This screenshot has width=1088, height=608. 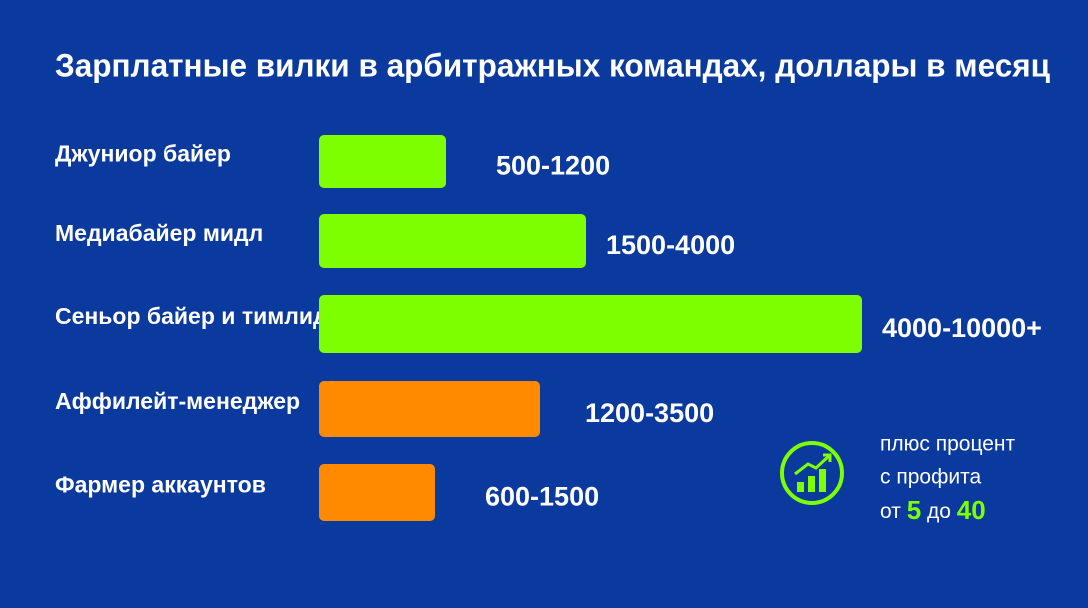 What do you see at coordinates (143, 154) in the screenshot?
I see `category-label: Джуниор байер` at bounding box center [143, 154].